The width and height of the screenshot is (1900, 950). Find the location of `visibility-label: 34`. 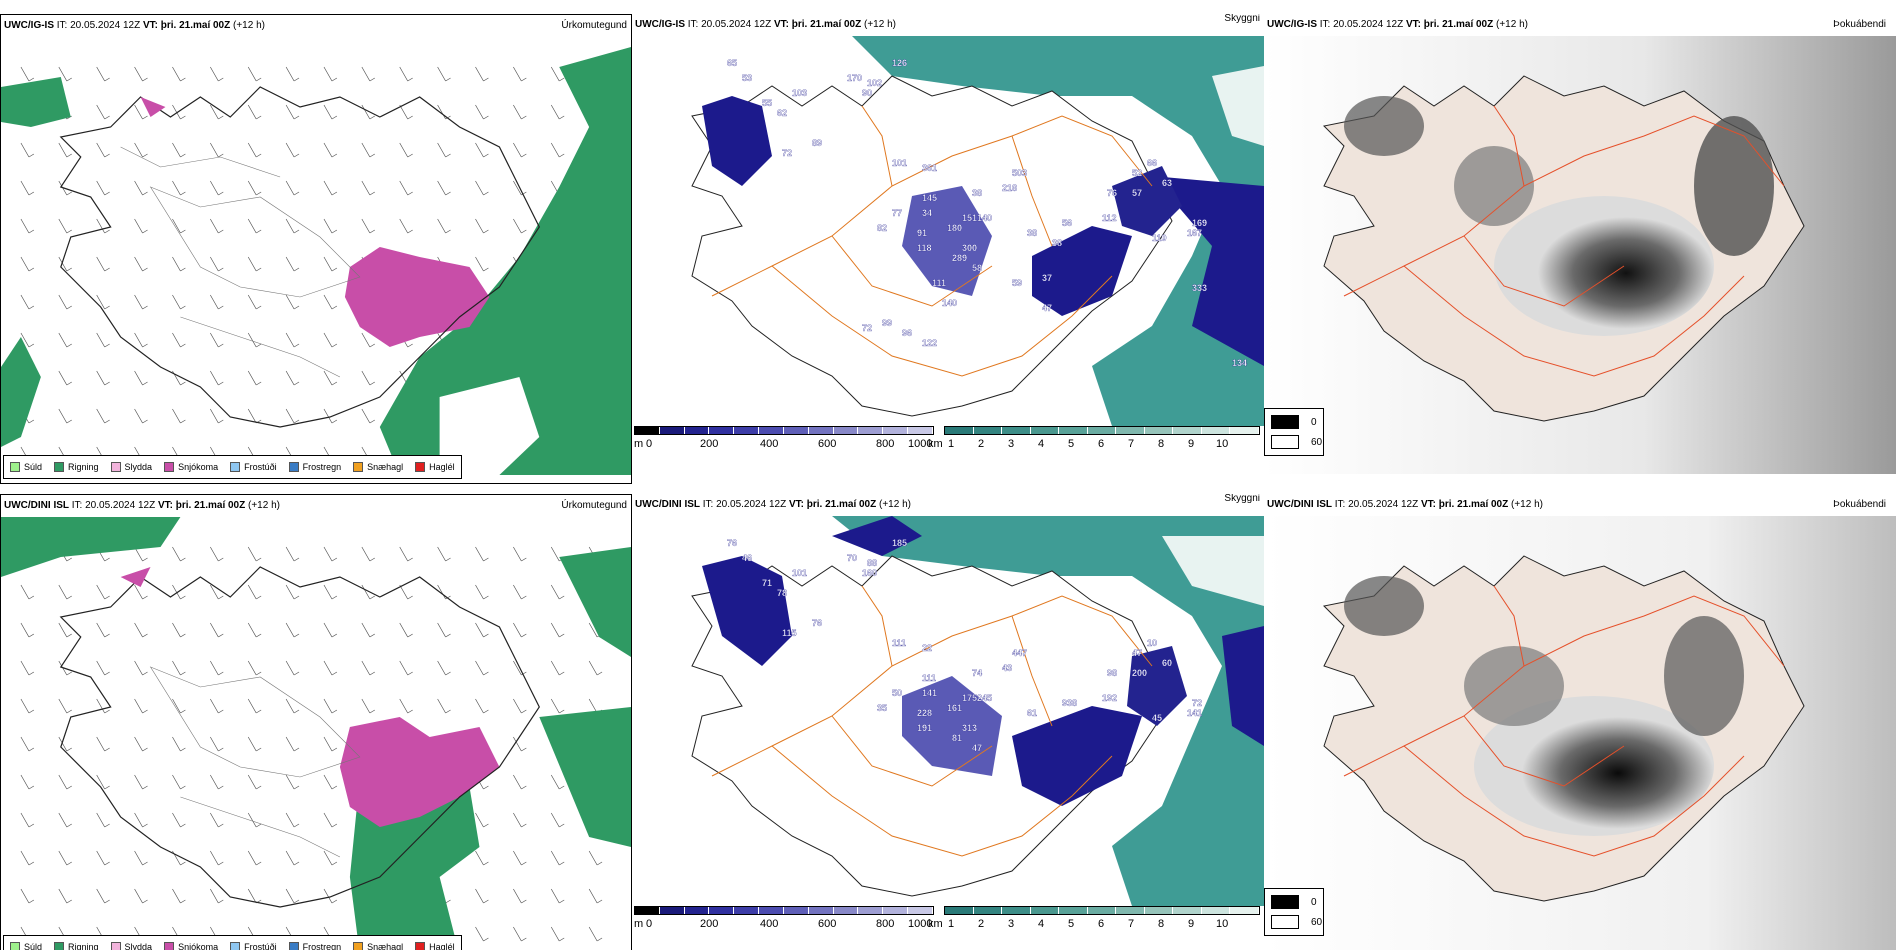

visibility-label: 34 is located at coordinates (927, 213).